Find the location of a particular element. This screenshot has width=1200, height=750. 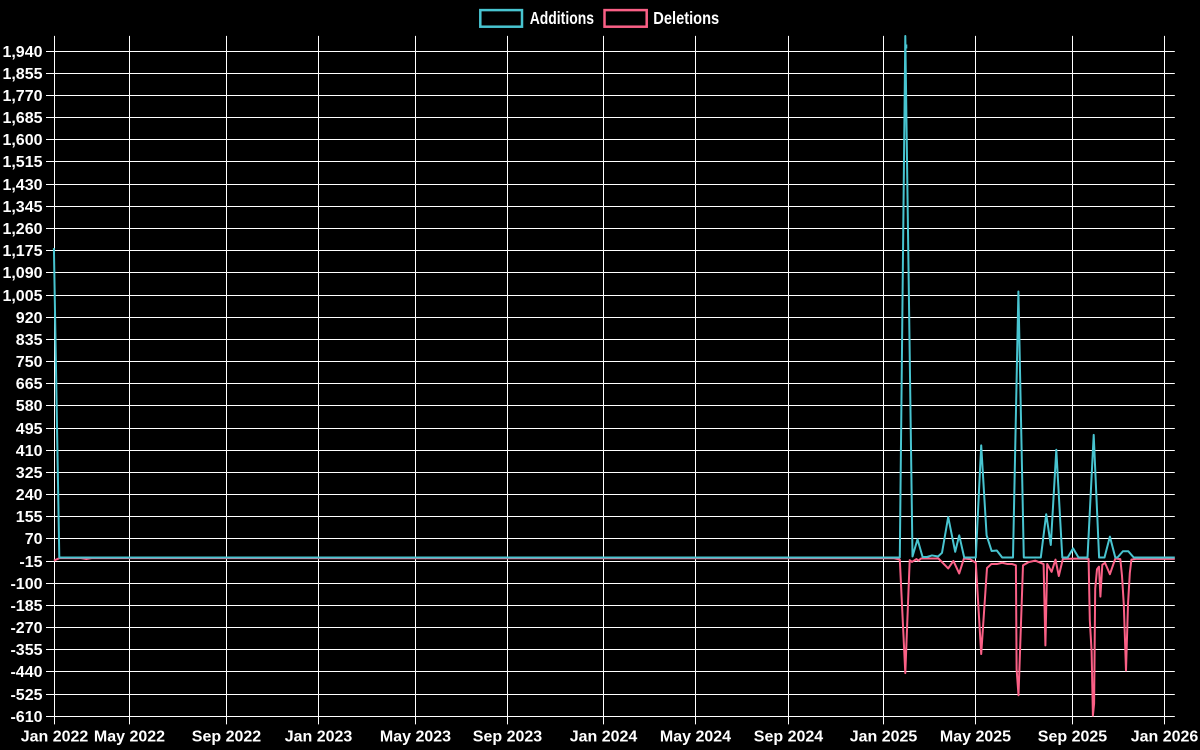

svg-text: 665 is located at coordinates (29, 384).